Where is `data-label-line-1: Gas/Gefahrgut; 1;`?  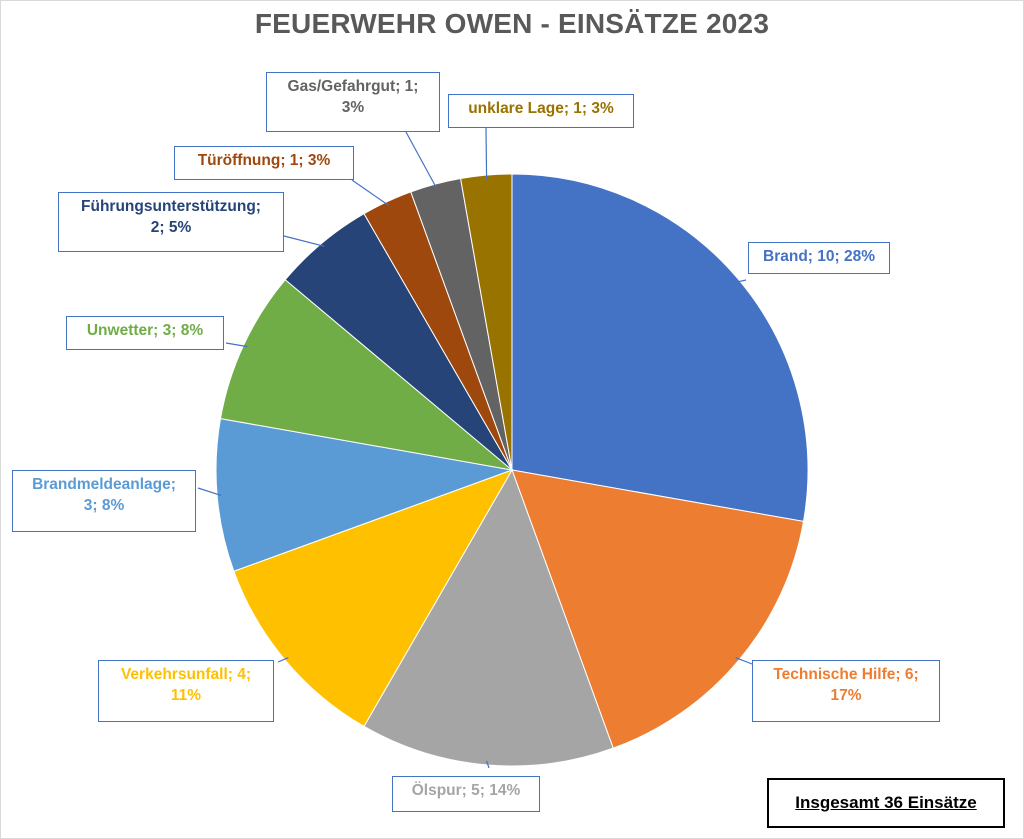 data-label-line-1: Gas/Gefahrgut; 1; is located at coordinates (353, 86).